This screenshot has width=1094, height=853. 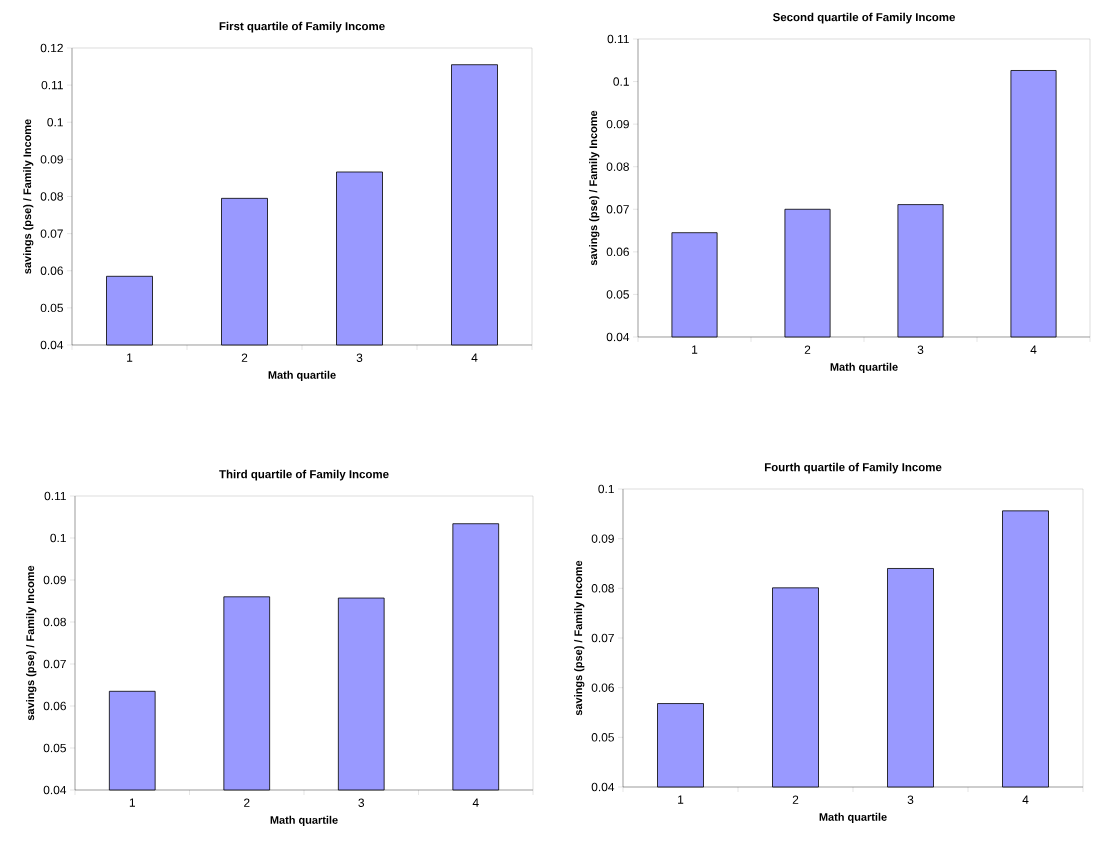 What do you see at coordinates (863, 18) in the screenshot?
I see `chart-title: Second quartile of Family Income` at bounding box center [863, 18].